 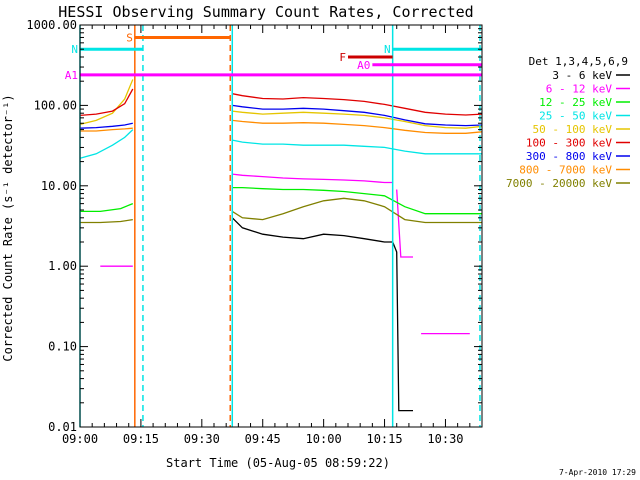 What do you see at coordinates (575, 116) in the screenshot?
I see `legend-label: 25 - 50 keV` at bounding box center [575, 116].